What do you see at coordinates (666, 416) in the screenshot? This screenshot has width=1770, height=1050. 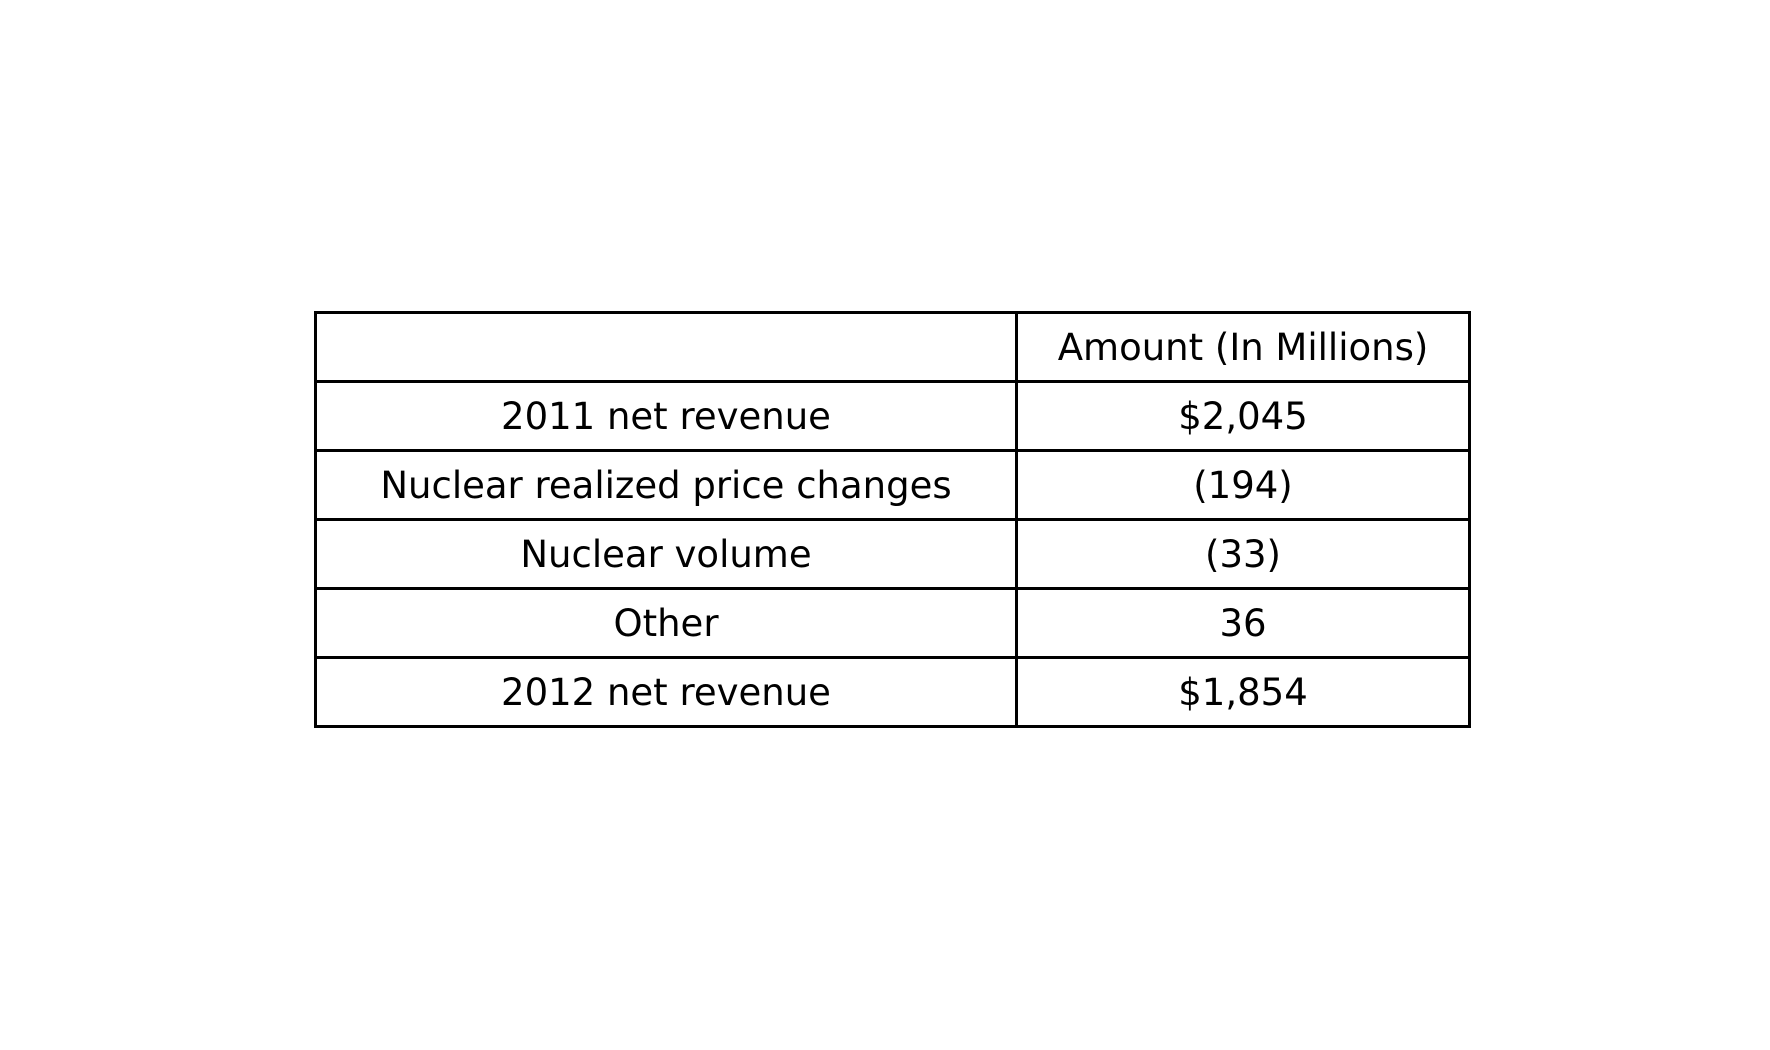 I see `row-label-cell: 2011 net revenue` at bounding box center [666, 416].